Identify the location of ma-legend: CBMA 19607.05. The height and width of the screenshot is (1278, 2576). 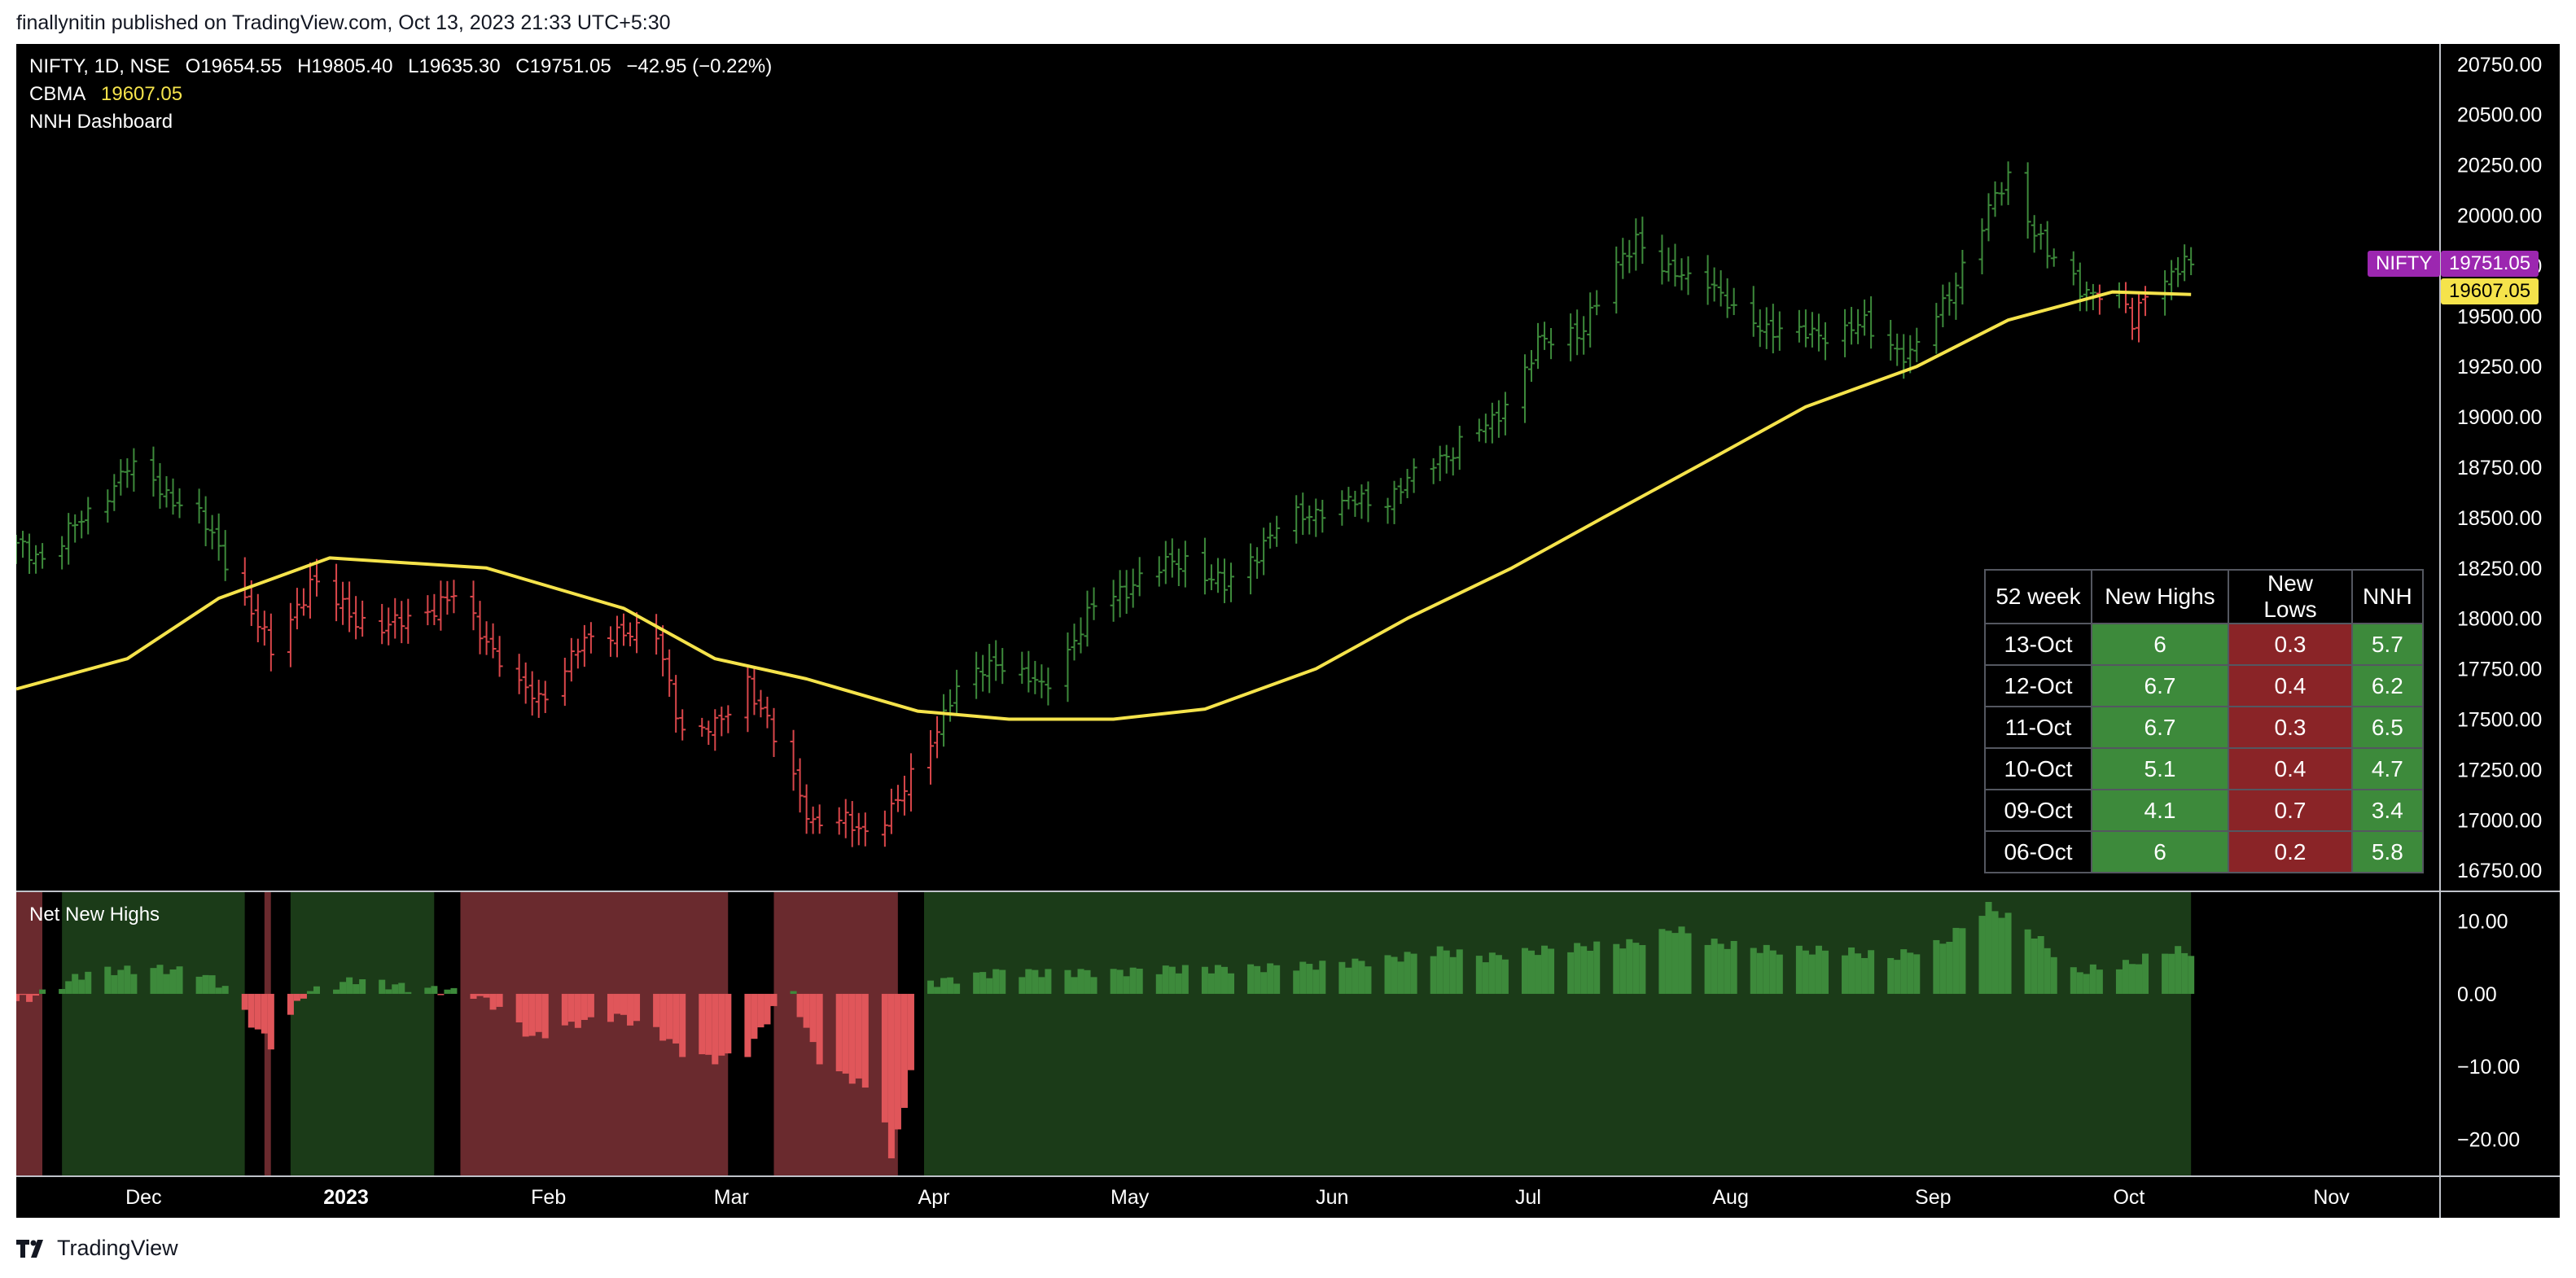
(110, 94).